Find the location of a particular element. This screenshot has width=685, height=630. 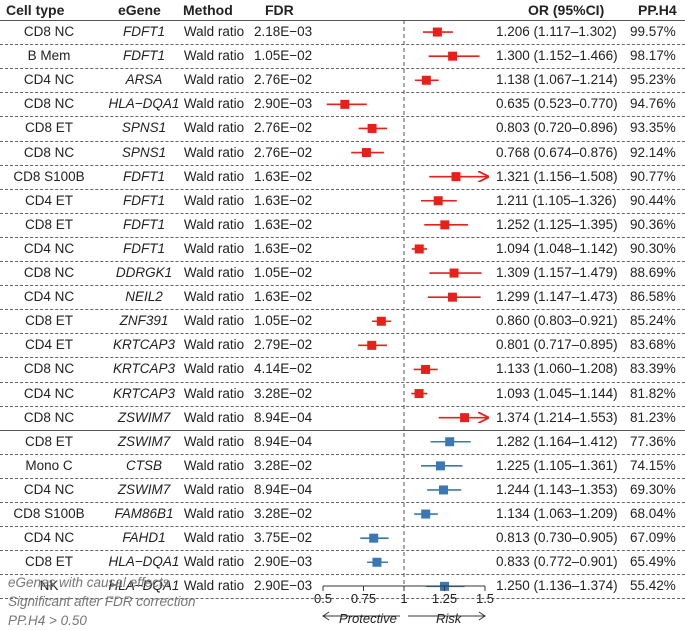

pp-h4: 85.24% is located at coordinates (653, 321).